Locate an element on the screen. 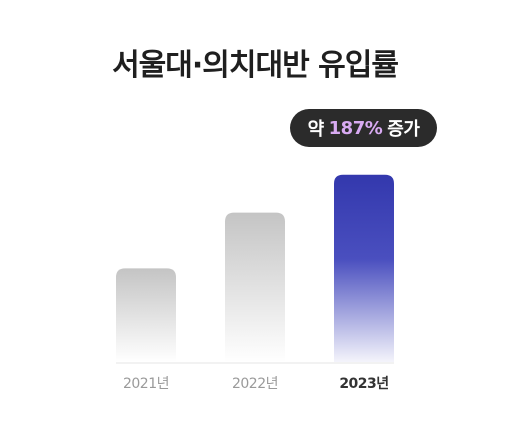 This screenshot has height=430, width=510. category-label-2: 2022년 is located at coordinates (255, 384).